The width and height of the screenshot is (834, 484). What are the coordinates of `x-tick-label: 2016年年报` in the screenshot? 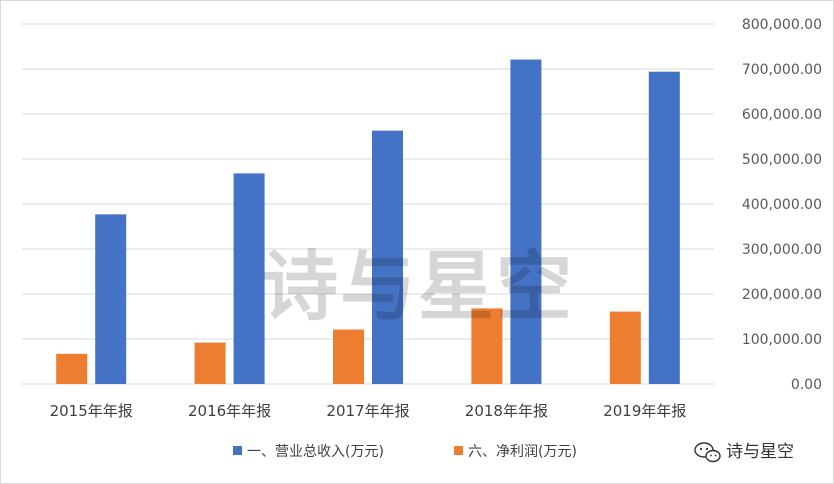 It's located at (229, 411).